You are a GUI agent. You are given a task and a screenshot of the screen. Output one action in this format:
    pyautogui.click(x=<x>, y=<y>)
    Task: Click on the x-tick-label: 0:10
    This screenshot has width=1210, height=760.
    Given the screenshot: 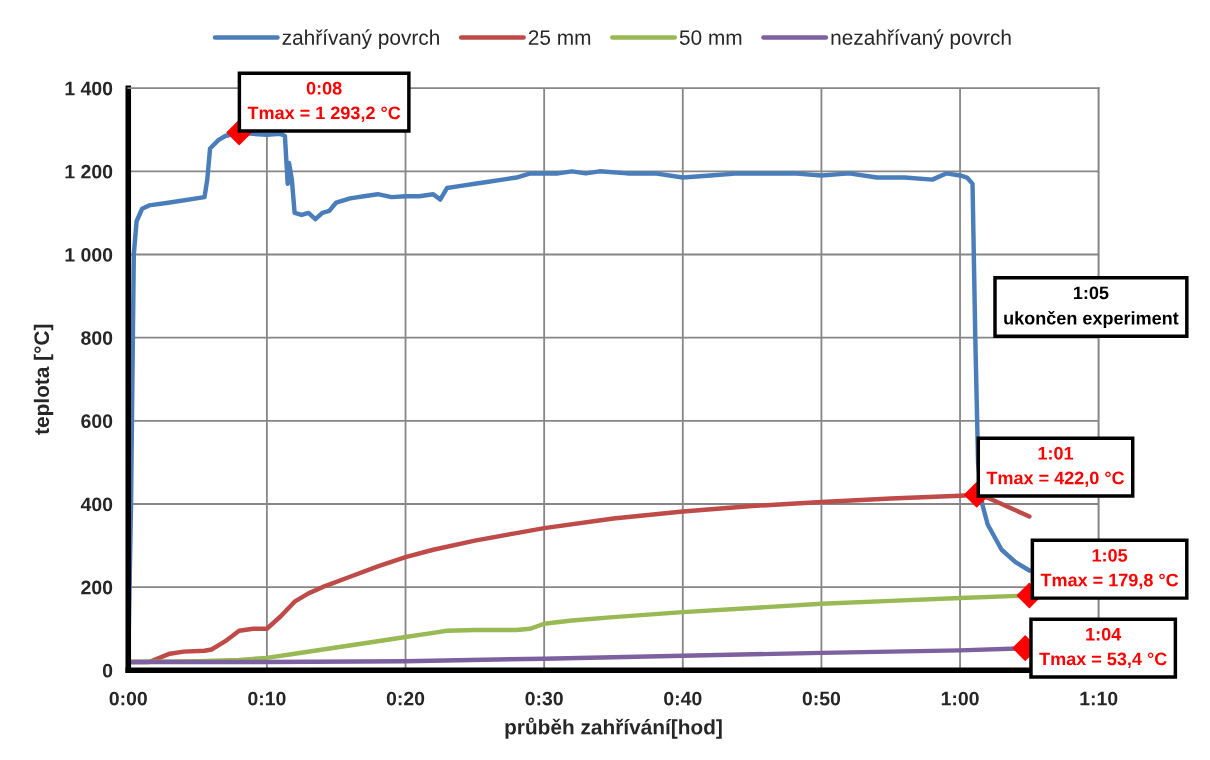 What is the action you would take?
    pyautogui.click(x=267, y=698)
    